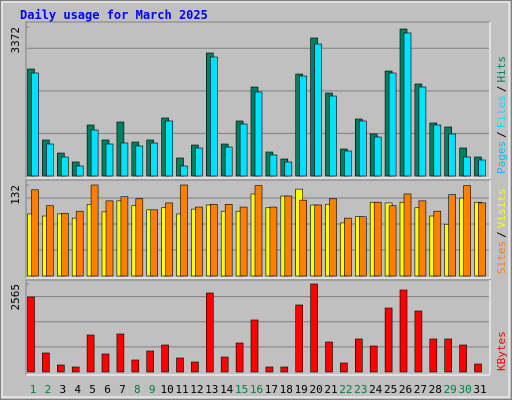 This screenshot has height=400, width=512. What do you see at coordinates (77, 389) in the screenshot?
I see `x-tick-label: 4` at bounding box center [77, 389].